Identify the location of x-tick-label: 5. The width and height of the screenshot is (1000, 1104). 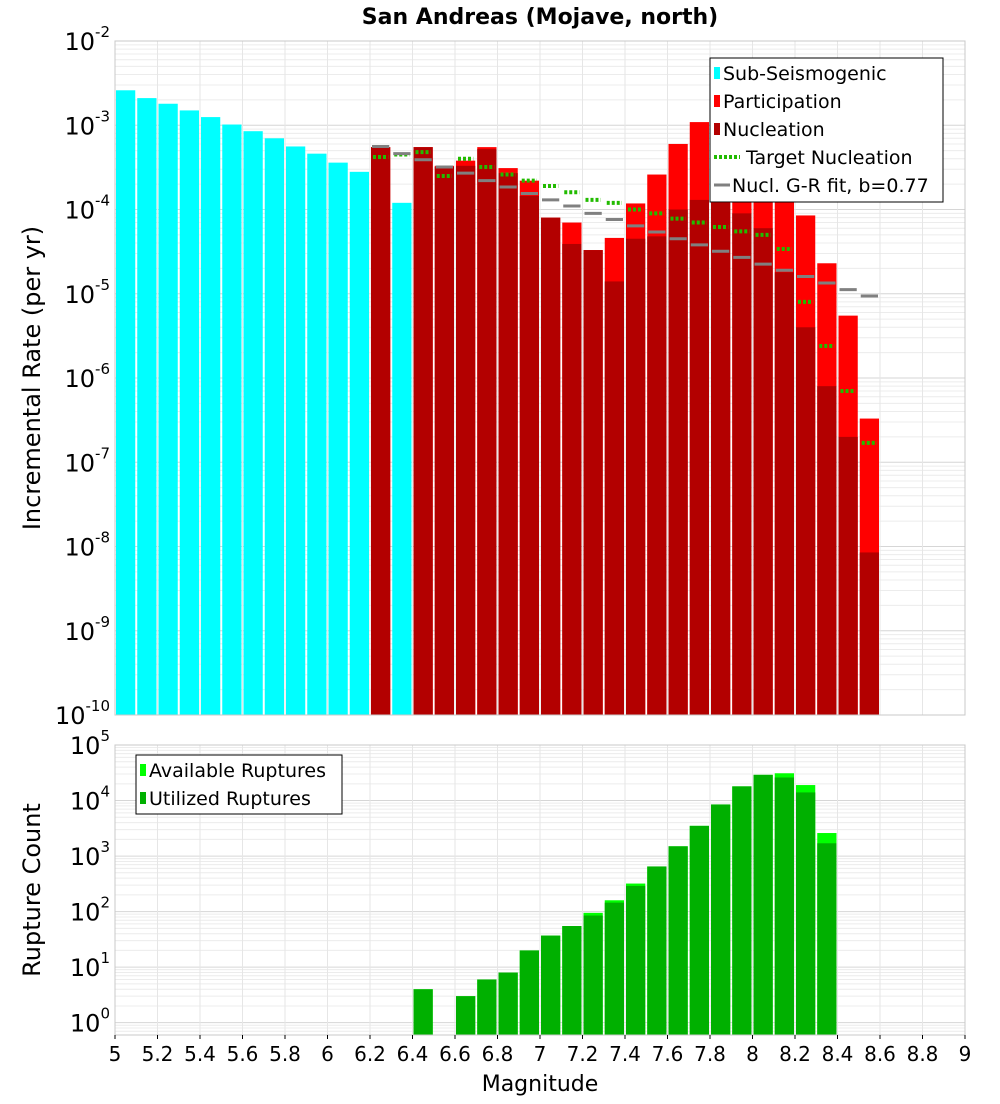
(115, 1054).